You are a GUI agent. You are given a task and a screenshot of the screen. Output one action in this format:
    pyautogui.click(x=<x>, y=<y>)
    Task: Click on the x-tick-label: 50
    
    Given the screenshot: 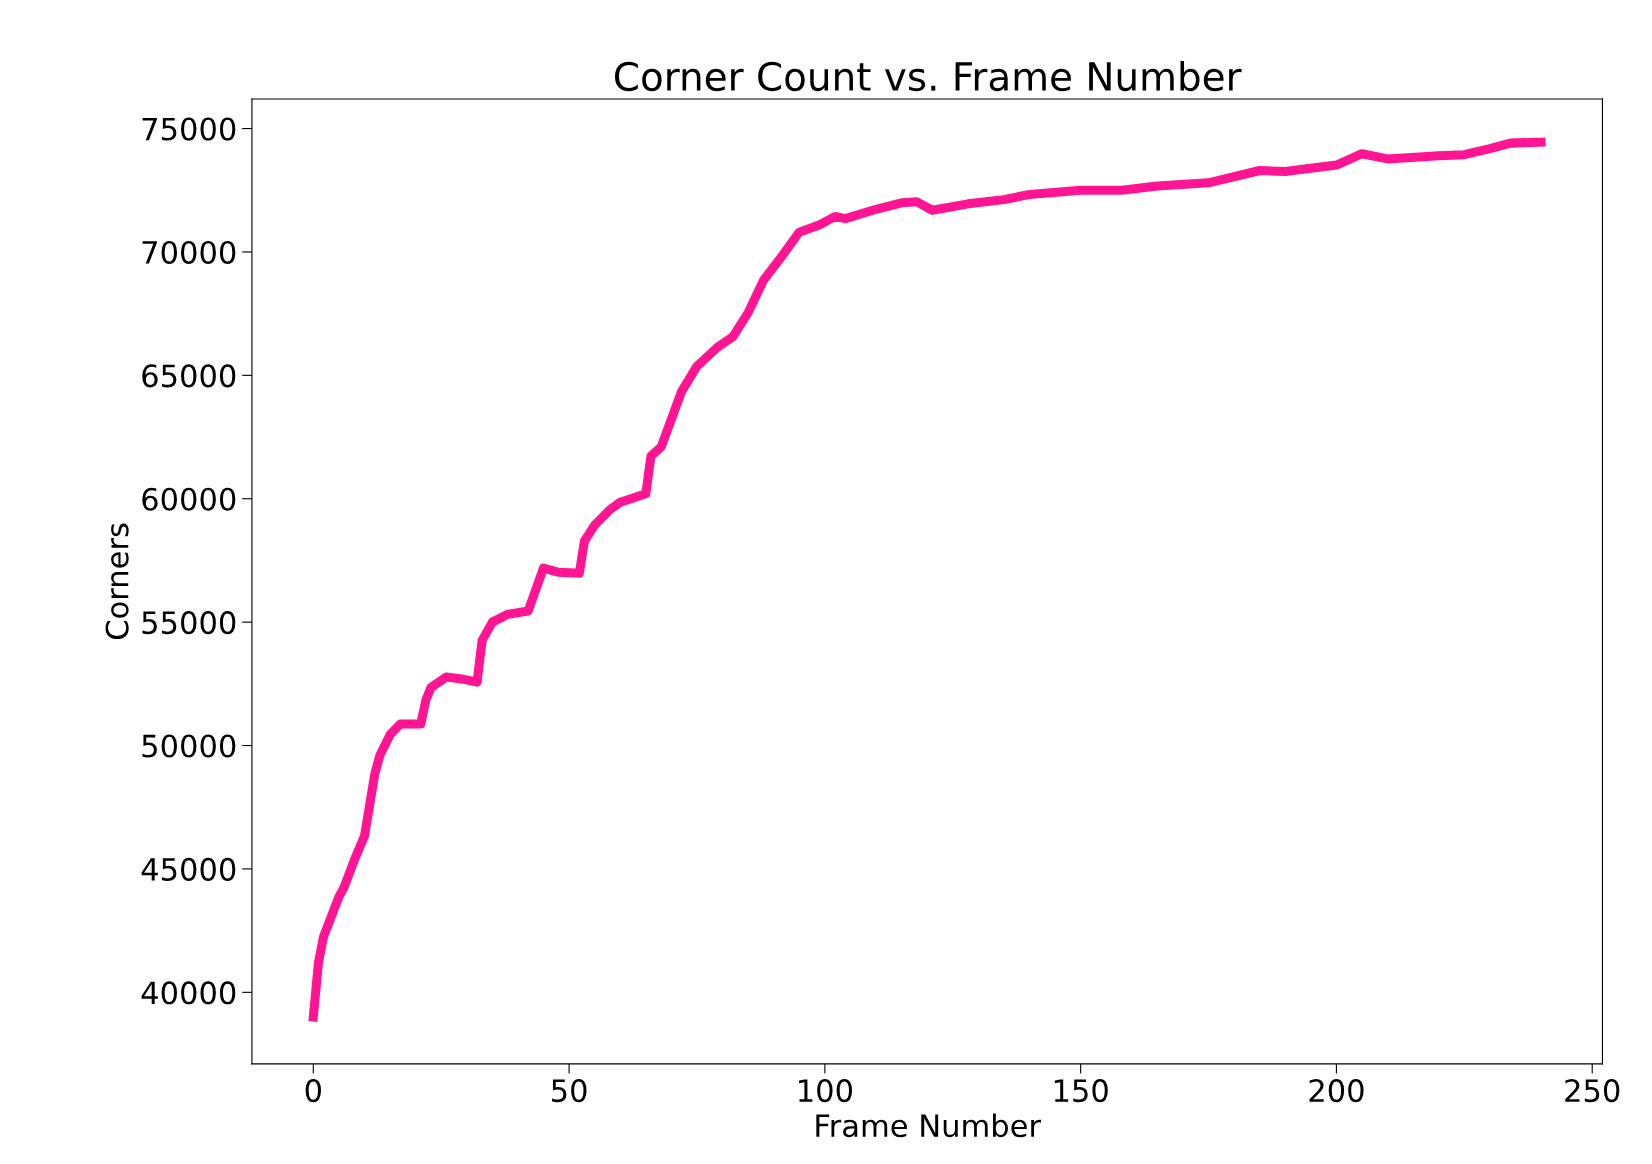 What is the action you would take?
    pyautogui.click(x=569, y=1091)
    